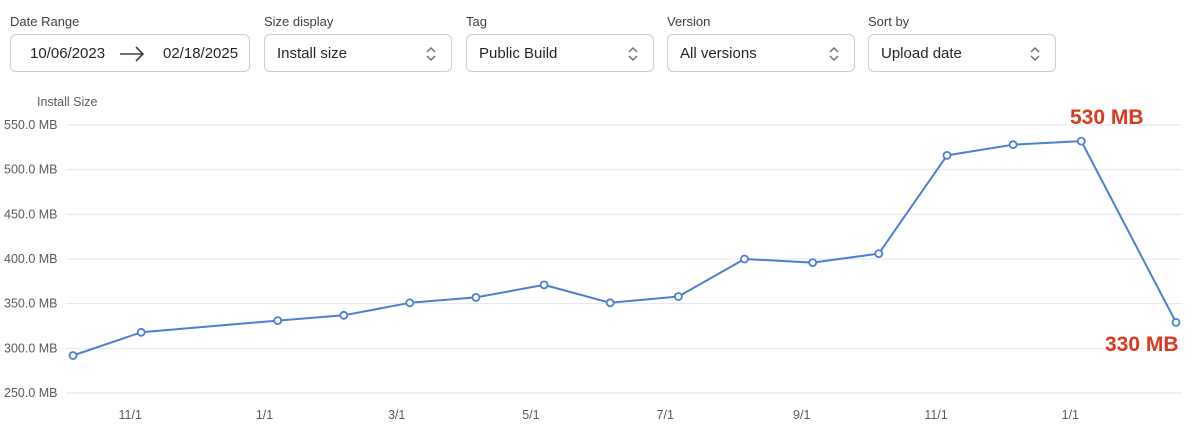 The width and height of the screenshot is (1200, 445). What do you see at coordinates (1107, 117) in the screenshot?
I see `max-annotation: 530 MB` at bounding box center [1107, 117].